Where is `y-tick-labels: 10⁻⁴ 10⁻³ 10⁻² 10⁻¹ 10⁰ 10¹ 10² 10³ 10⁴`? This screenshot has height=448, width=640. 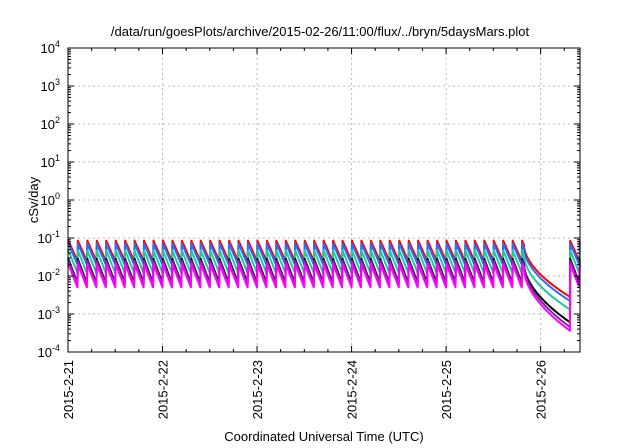 y-tick-labels: 10⁻⁴ 10⁻³ 10⁻² 10⁻¹ 10⁰ 10¹ 10² 10³ 10⁴ is located at coordinates (49, 199).